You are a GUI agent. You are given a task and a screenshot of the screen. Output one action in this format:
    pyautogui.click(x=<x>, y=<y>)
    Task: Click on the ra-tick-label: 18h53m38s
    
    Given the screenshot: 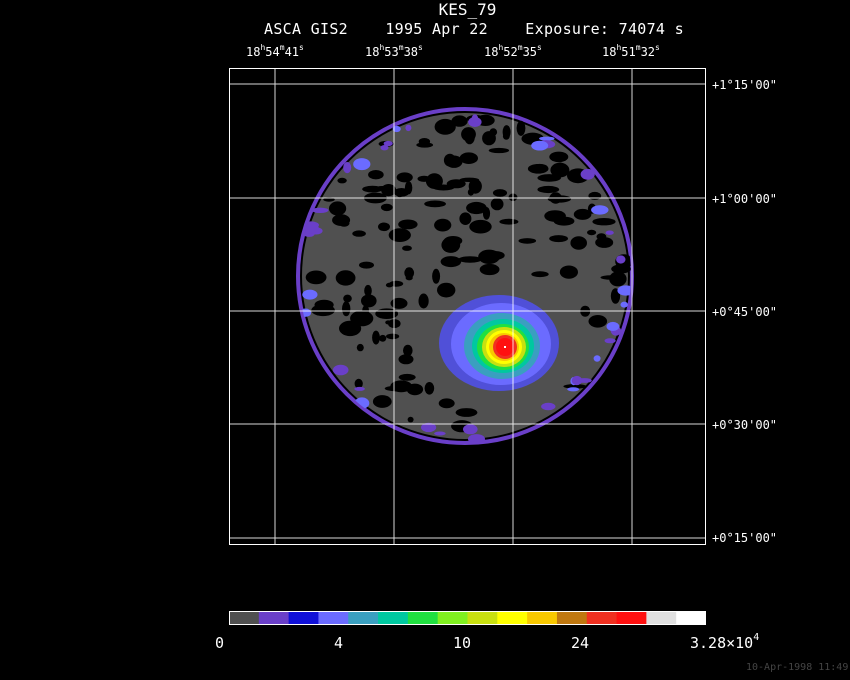 What is the action you would take?
    pyautogui.click(x=394, y=51)
    